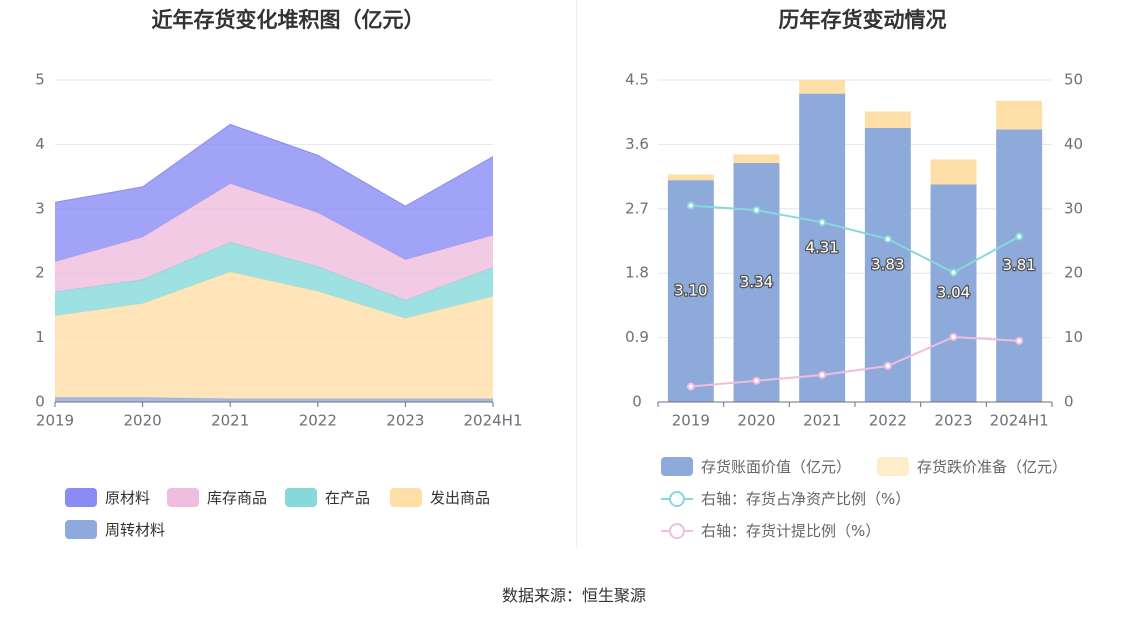 The height and width of the screenshot is (619, 1148). I want to click on left-x-tick: 2023, so click(405, 421).